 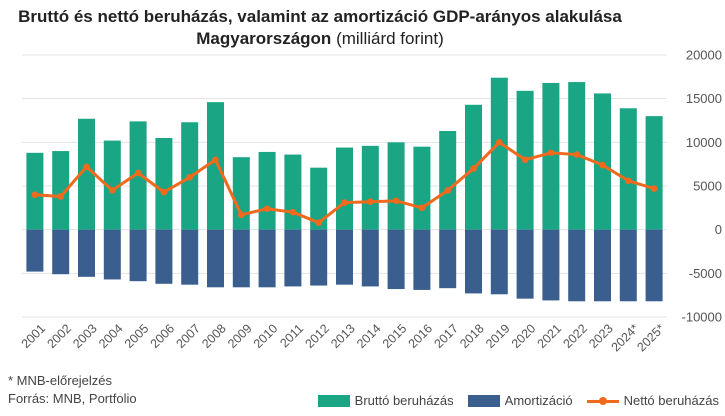 I want to click on x-tick-label: 2009, so click(x=240, y=336).